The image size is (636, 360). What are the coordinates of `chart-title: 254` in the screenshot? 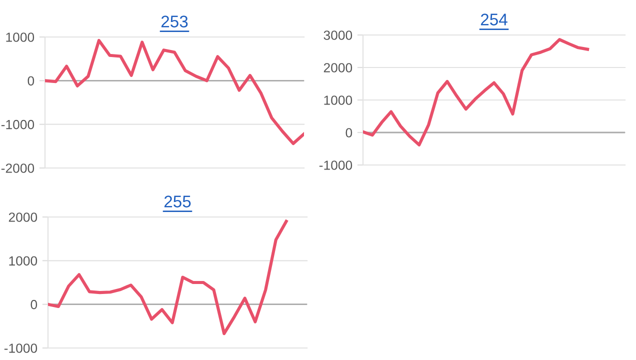 It's located at (494, 20).